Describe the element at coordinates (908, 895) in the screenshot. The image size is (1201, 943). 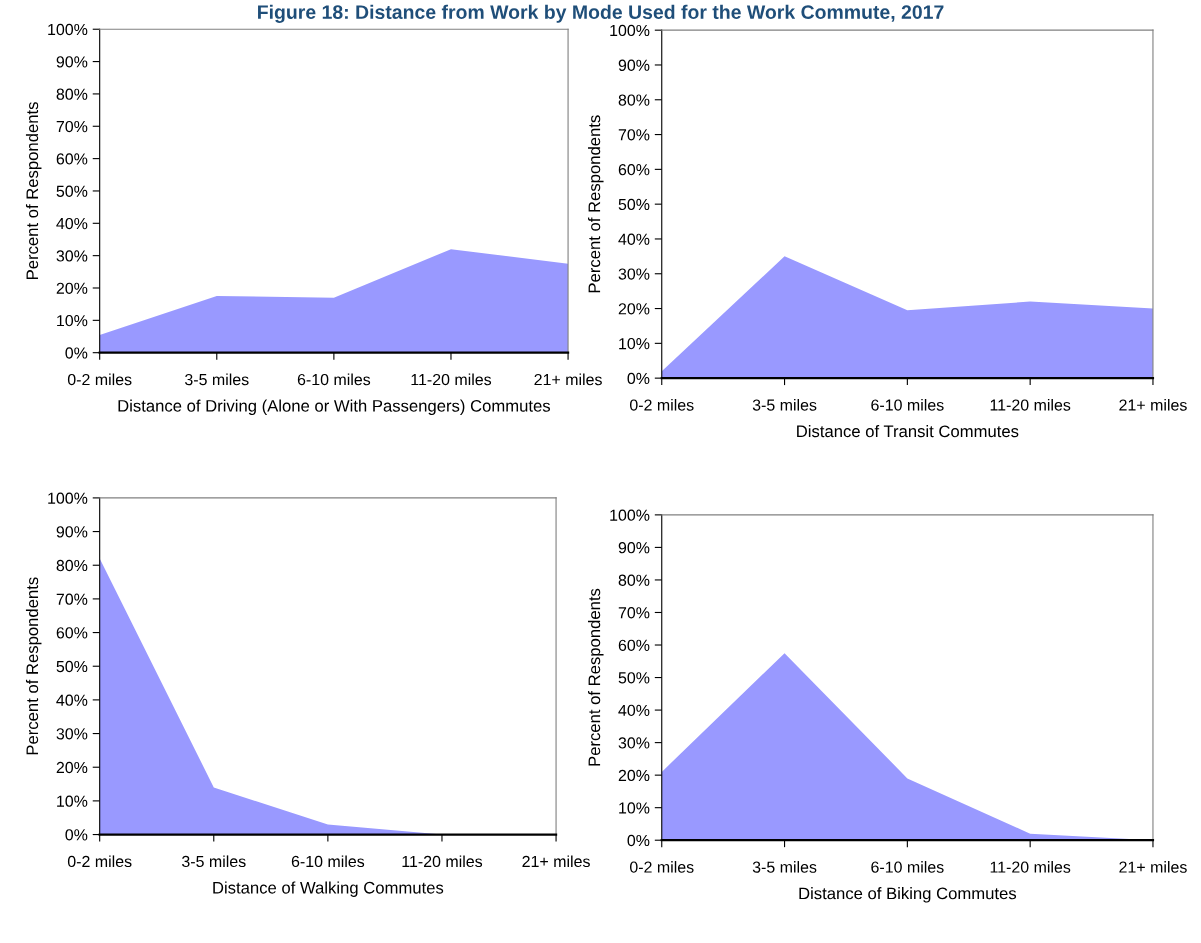
I see `x-axis-title: Distance of Biking Commutes` at that location.